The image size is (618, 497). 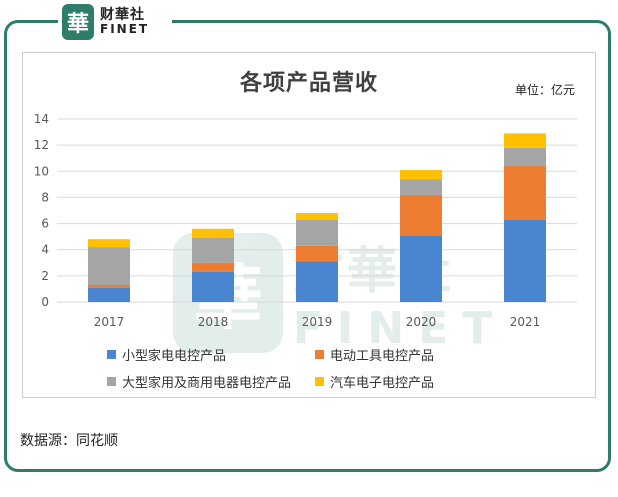 What do you see at coordinates (213, 233) in the screenshot?
I see `bar-segment-2018-s3` at bounding box center [213, 233].